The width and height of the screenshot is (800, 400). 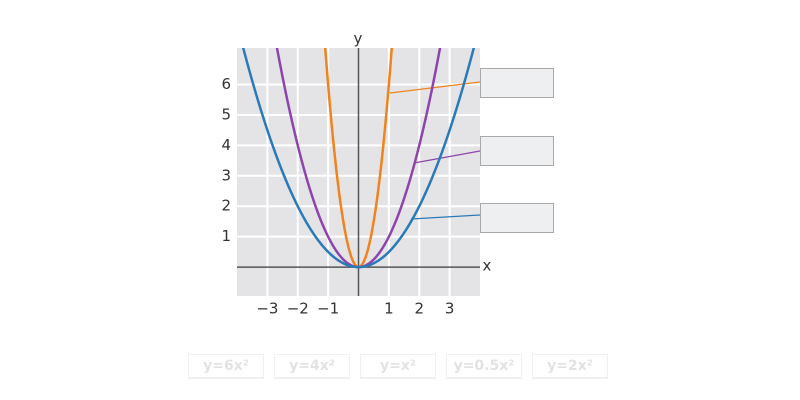 I want to click on option-list: y=6x² y=4x² y=x² y=0.5x² y=2x², so click(x=398, y=366).